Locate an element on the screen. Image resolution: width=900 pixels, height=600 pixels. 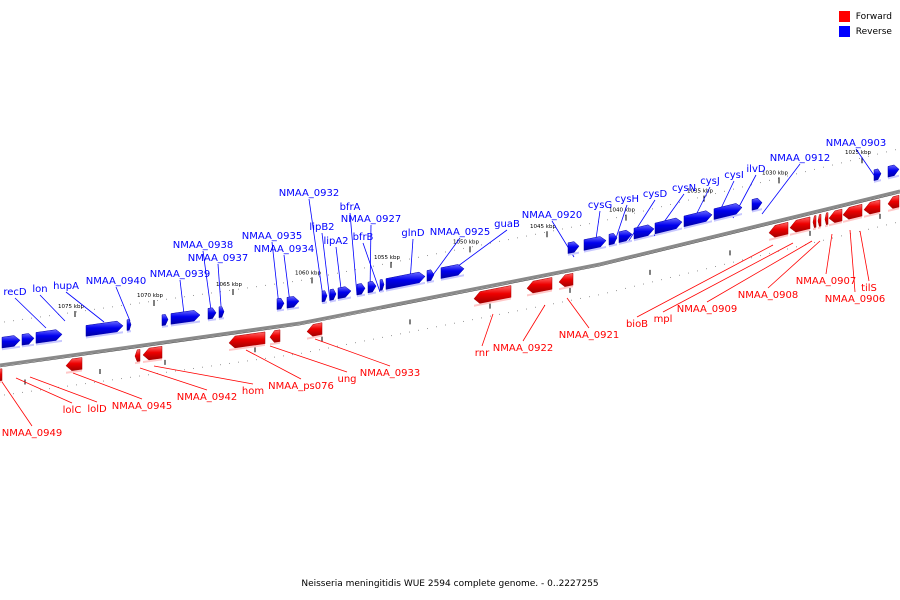
gene-label-lipb2: lipB2 is located at coordinates (321, 227).